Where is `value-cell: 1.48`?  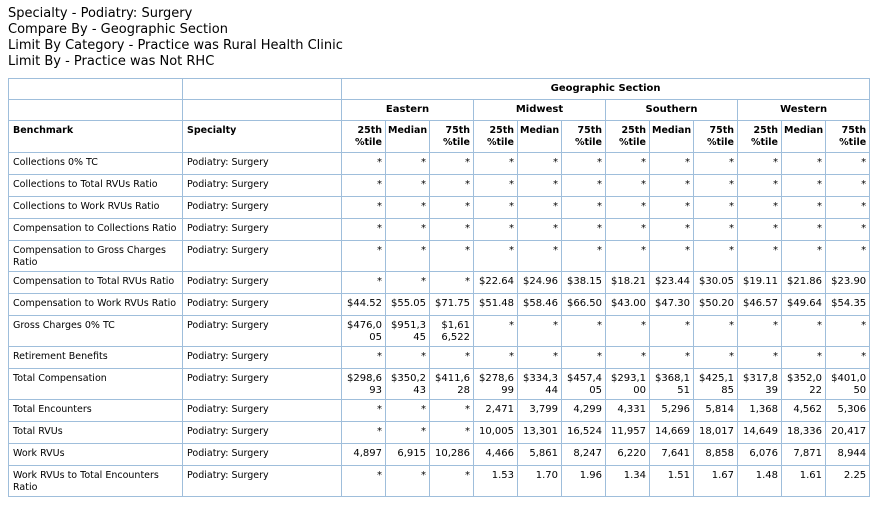
value-cell: 1.48 is located at coordinates (759, 481).